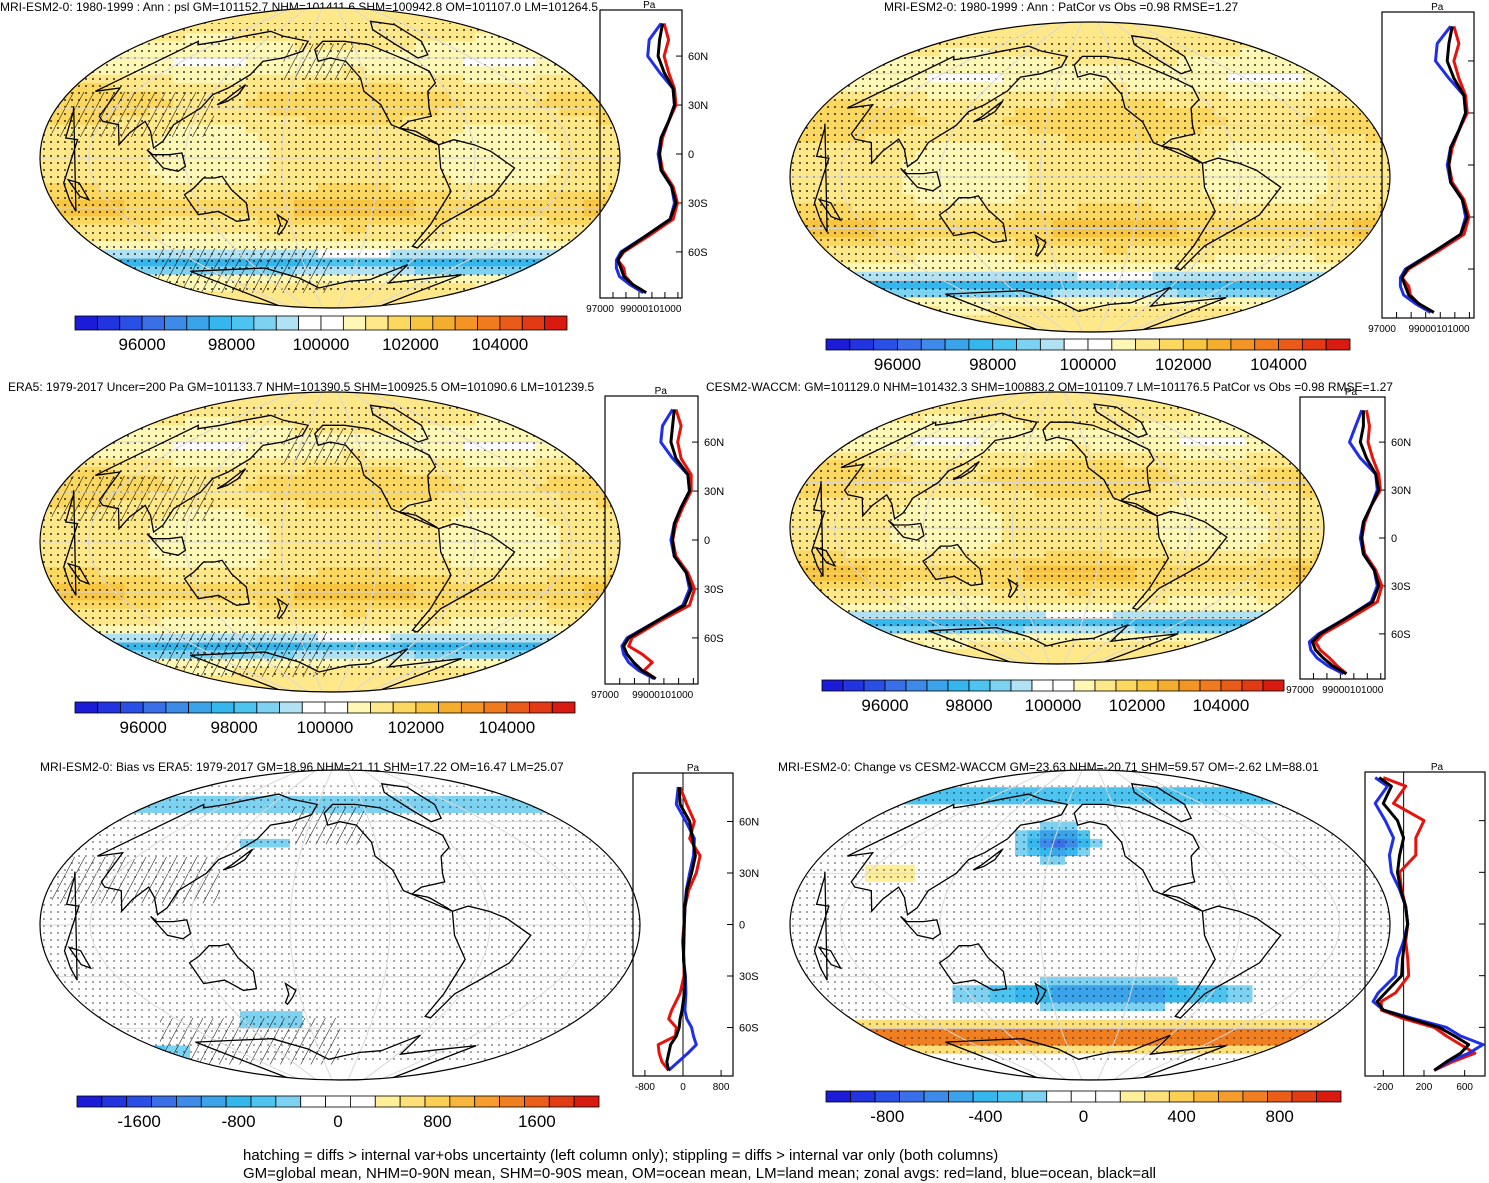  What do you see at coordinates (1437, 767) in the screenshot?
I see `zonal-unit-label: Pa` at bounding box center [1437, 767].